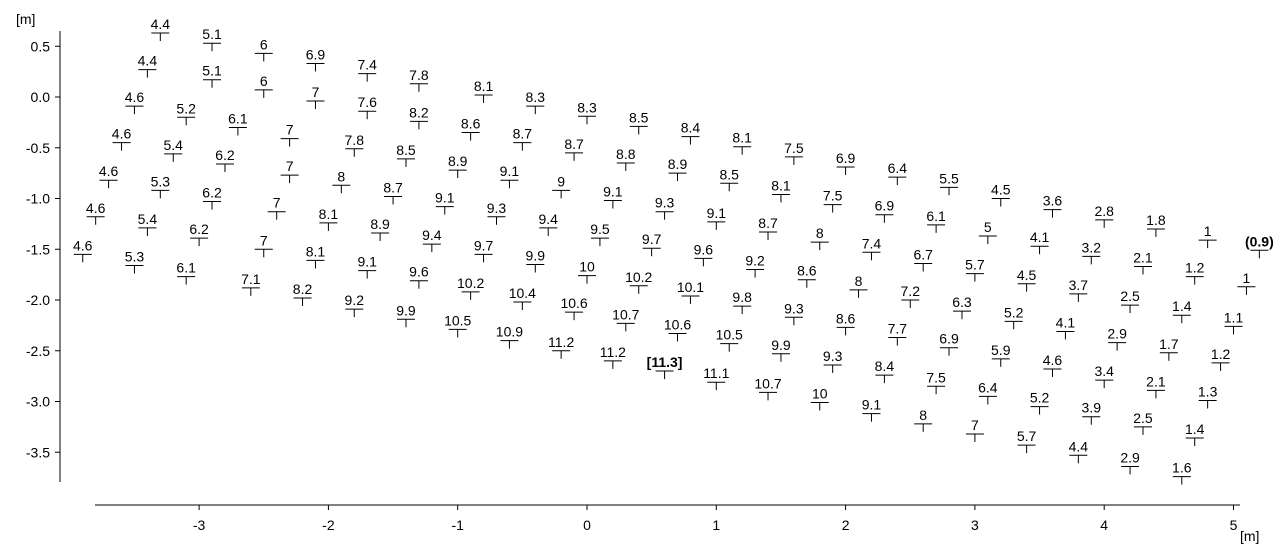 This screenshot has height=546, width=1286. What do you see at coordinates (975, 265) in the screenshot?
I see `point-label: 5.7` at bounding box center [975, 265].